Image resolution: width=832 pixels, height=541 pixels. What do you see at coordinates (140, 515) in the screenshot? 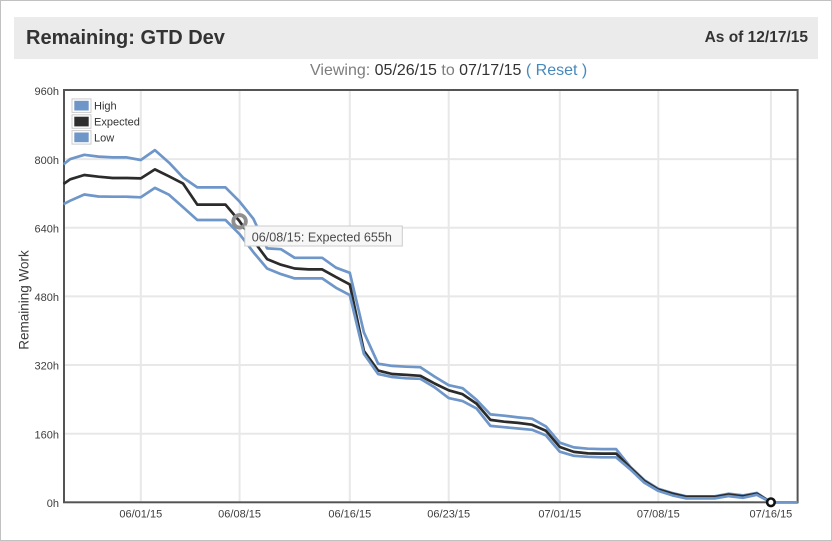
I see `svg-text: 06/01/15` at bounding box center [140, 515].